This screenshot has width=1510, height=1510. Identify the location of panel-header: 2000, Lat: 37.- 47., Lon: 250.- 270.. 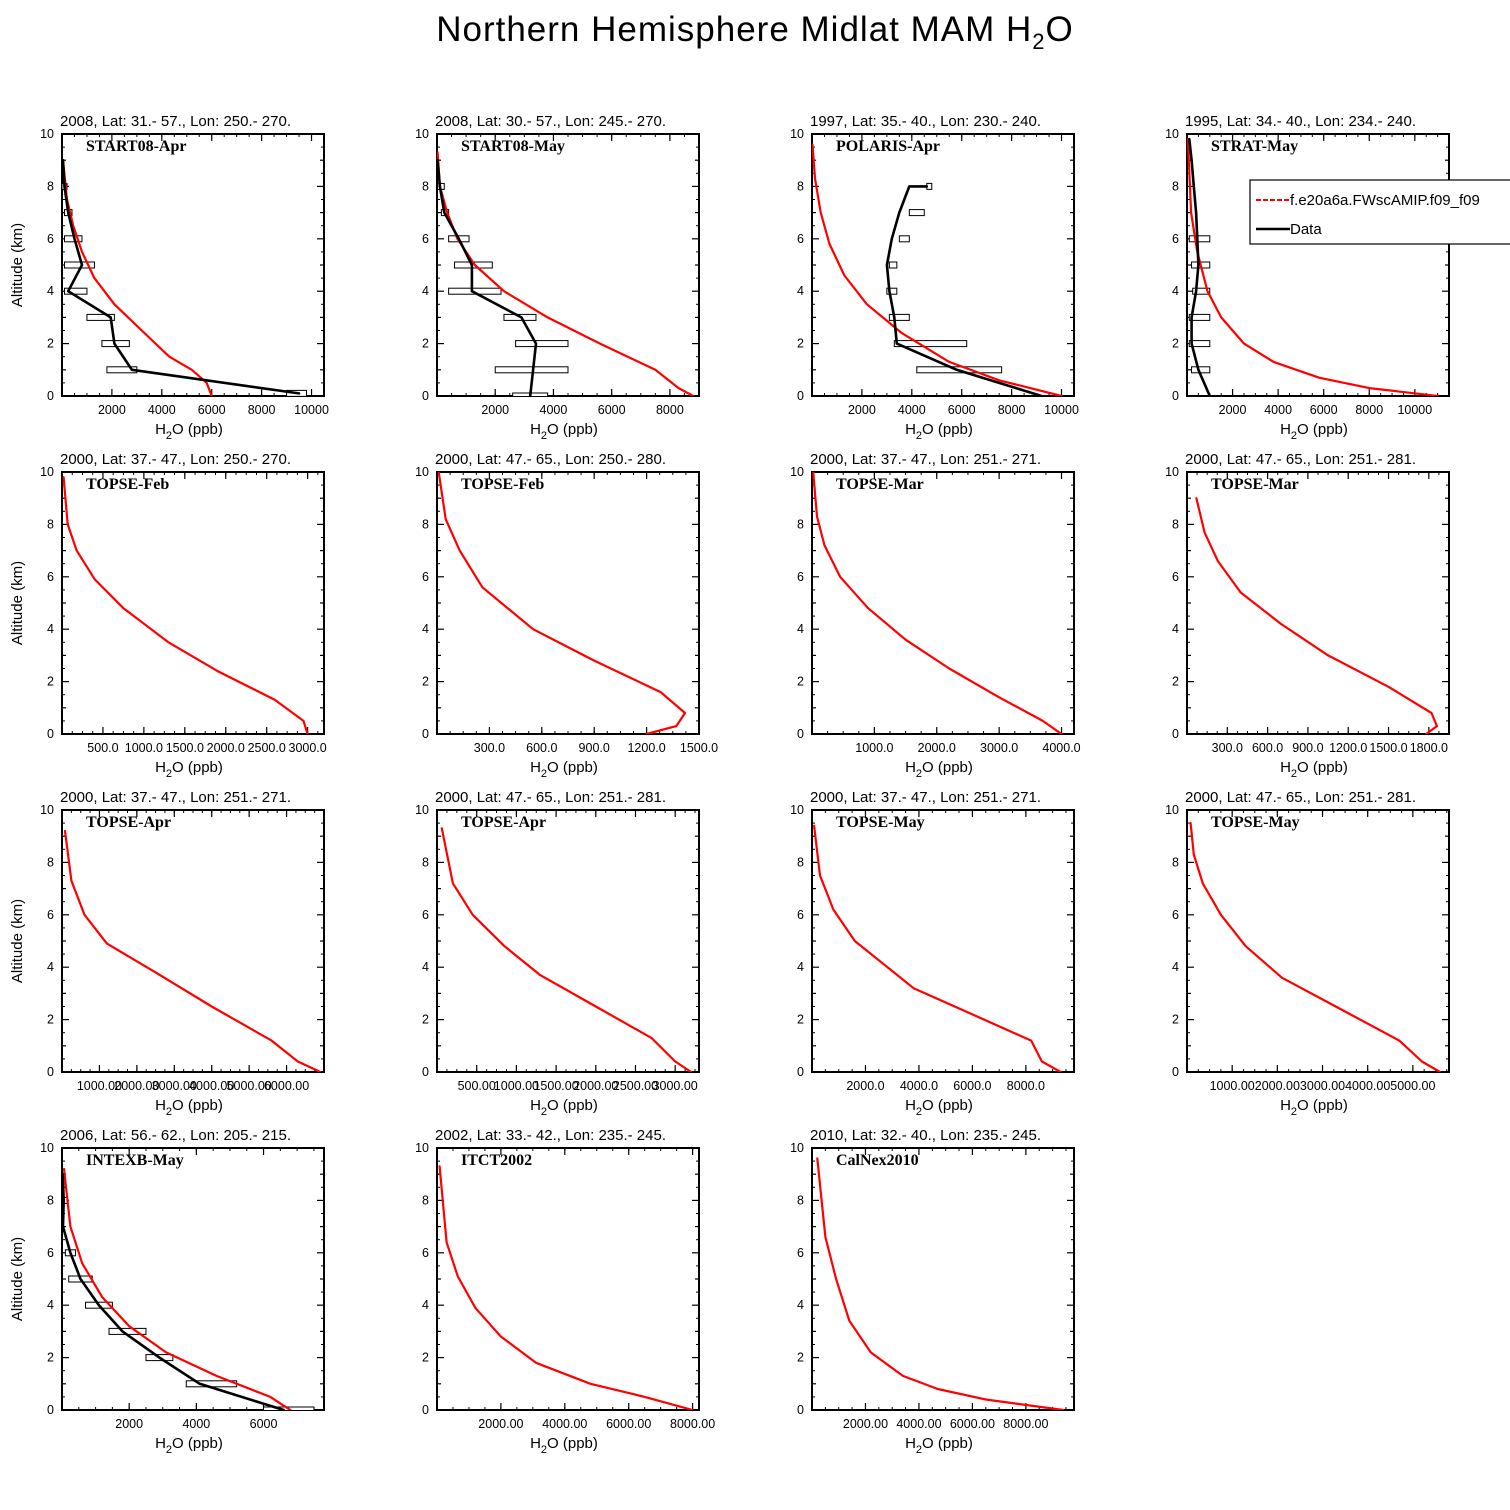
(175, 459).